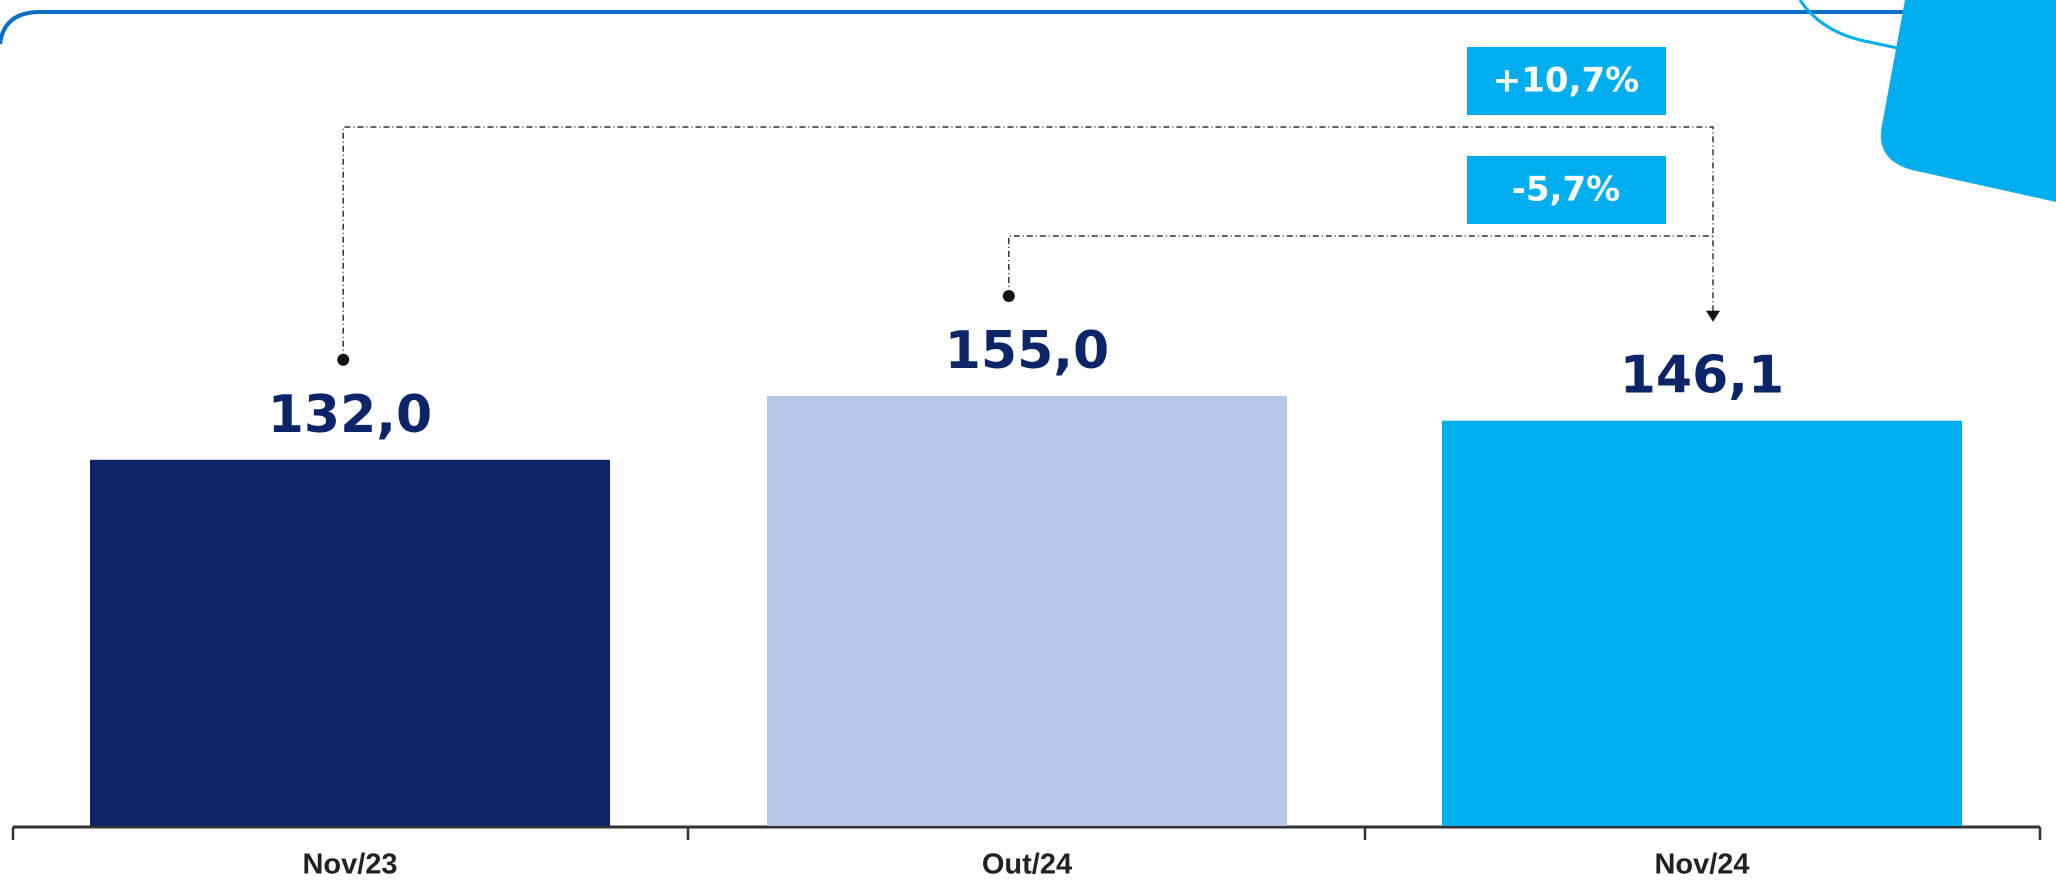 Image resolution: width=2056 pixels, height=883 pixels. Describe the element at coordinates (1713, 316) in the screenshot. I see `connector-arrow` at that location.